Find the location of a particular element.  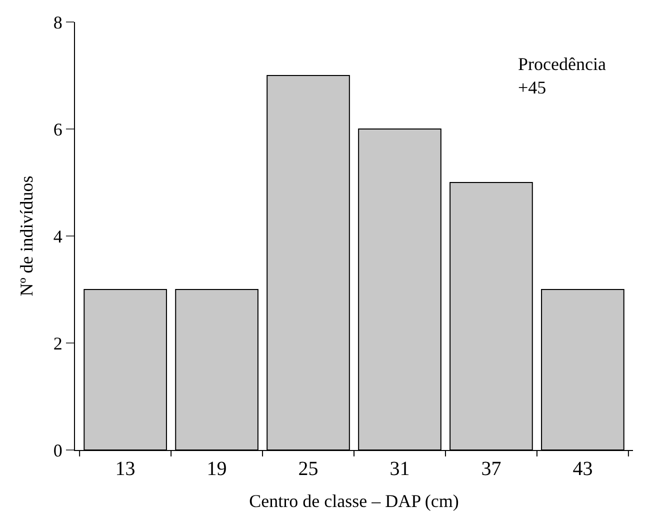

y-tick-label: 6 is located at coordinates (57, 129).